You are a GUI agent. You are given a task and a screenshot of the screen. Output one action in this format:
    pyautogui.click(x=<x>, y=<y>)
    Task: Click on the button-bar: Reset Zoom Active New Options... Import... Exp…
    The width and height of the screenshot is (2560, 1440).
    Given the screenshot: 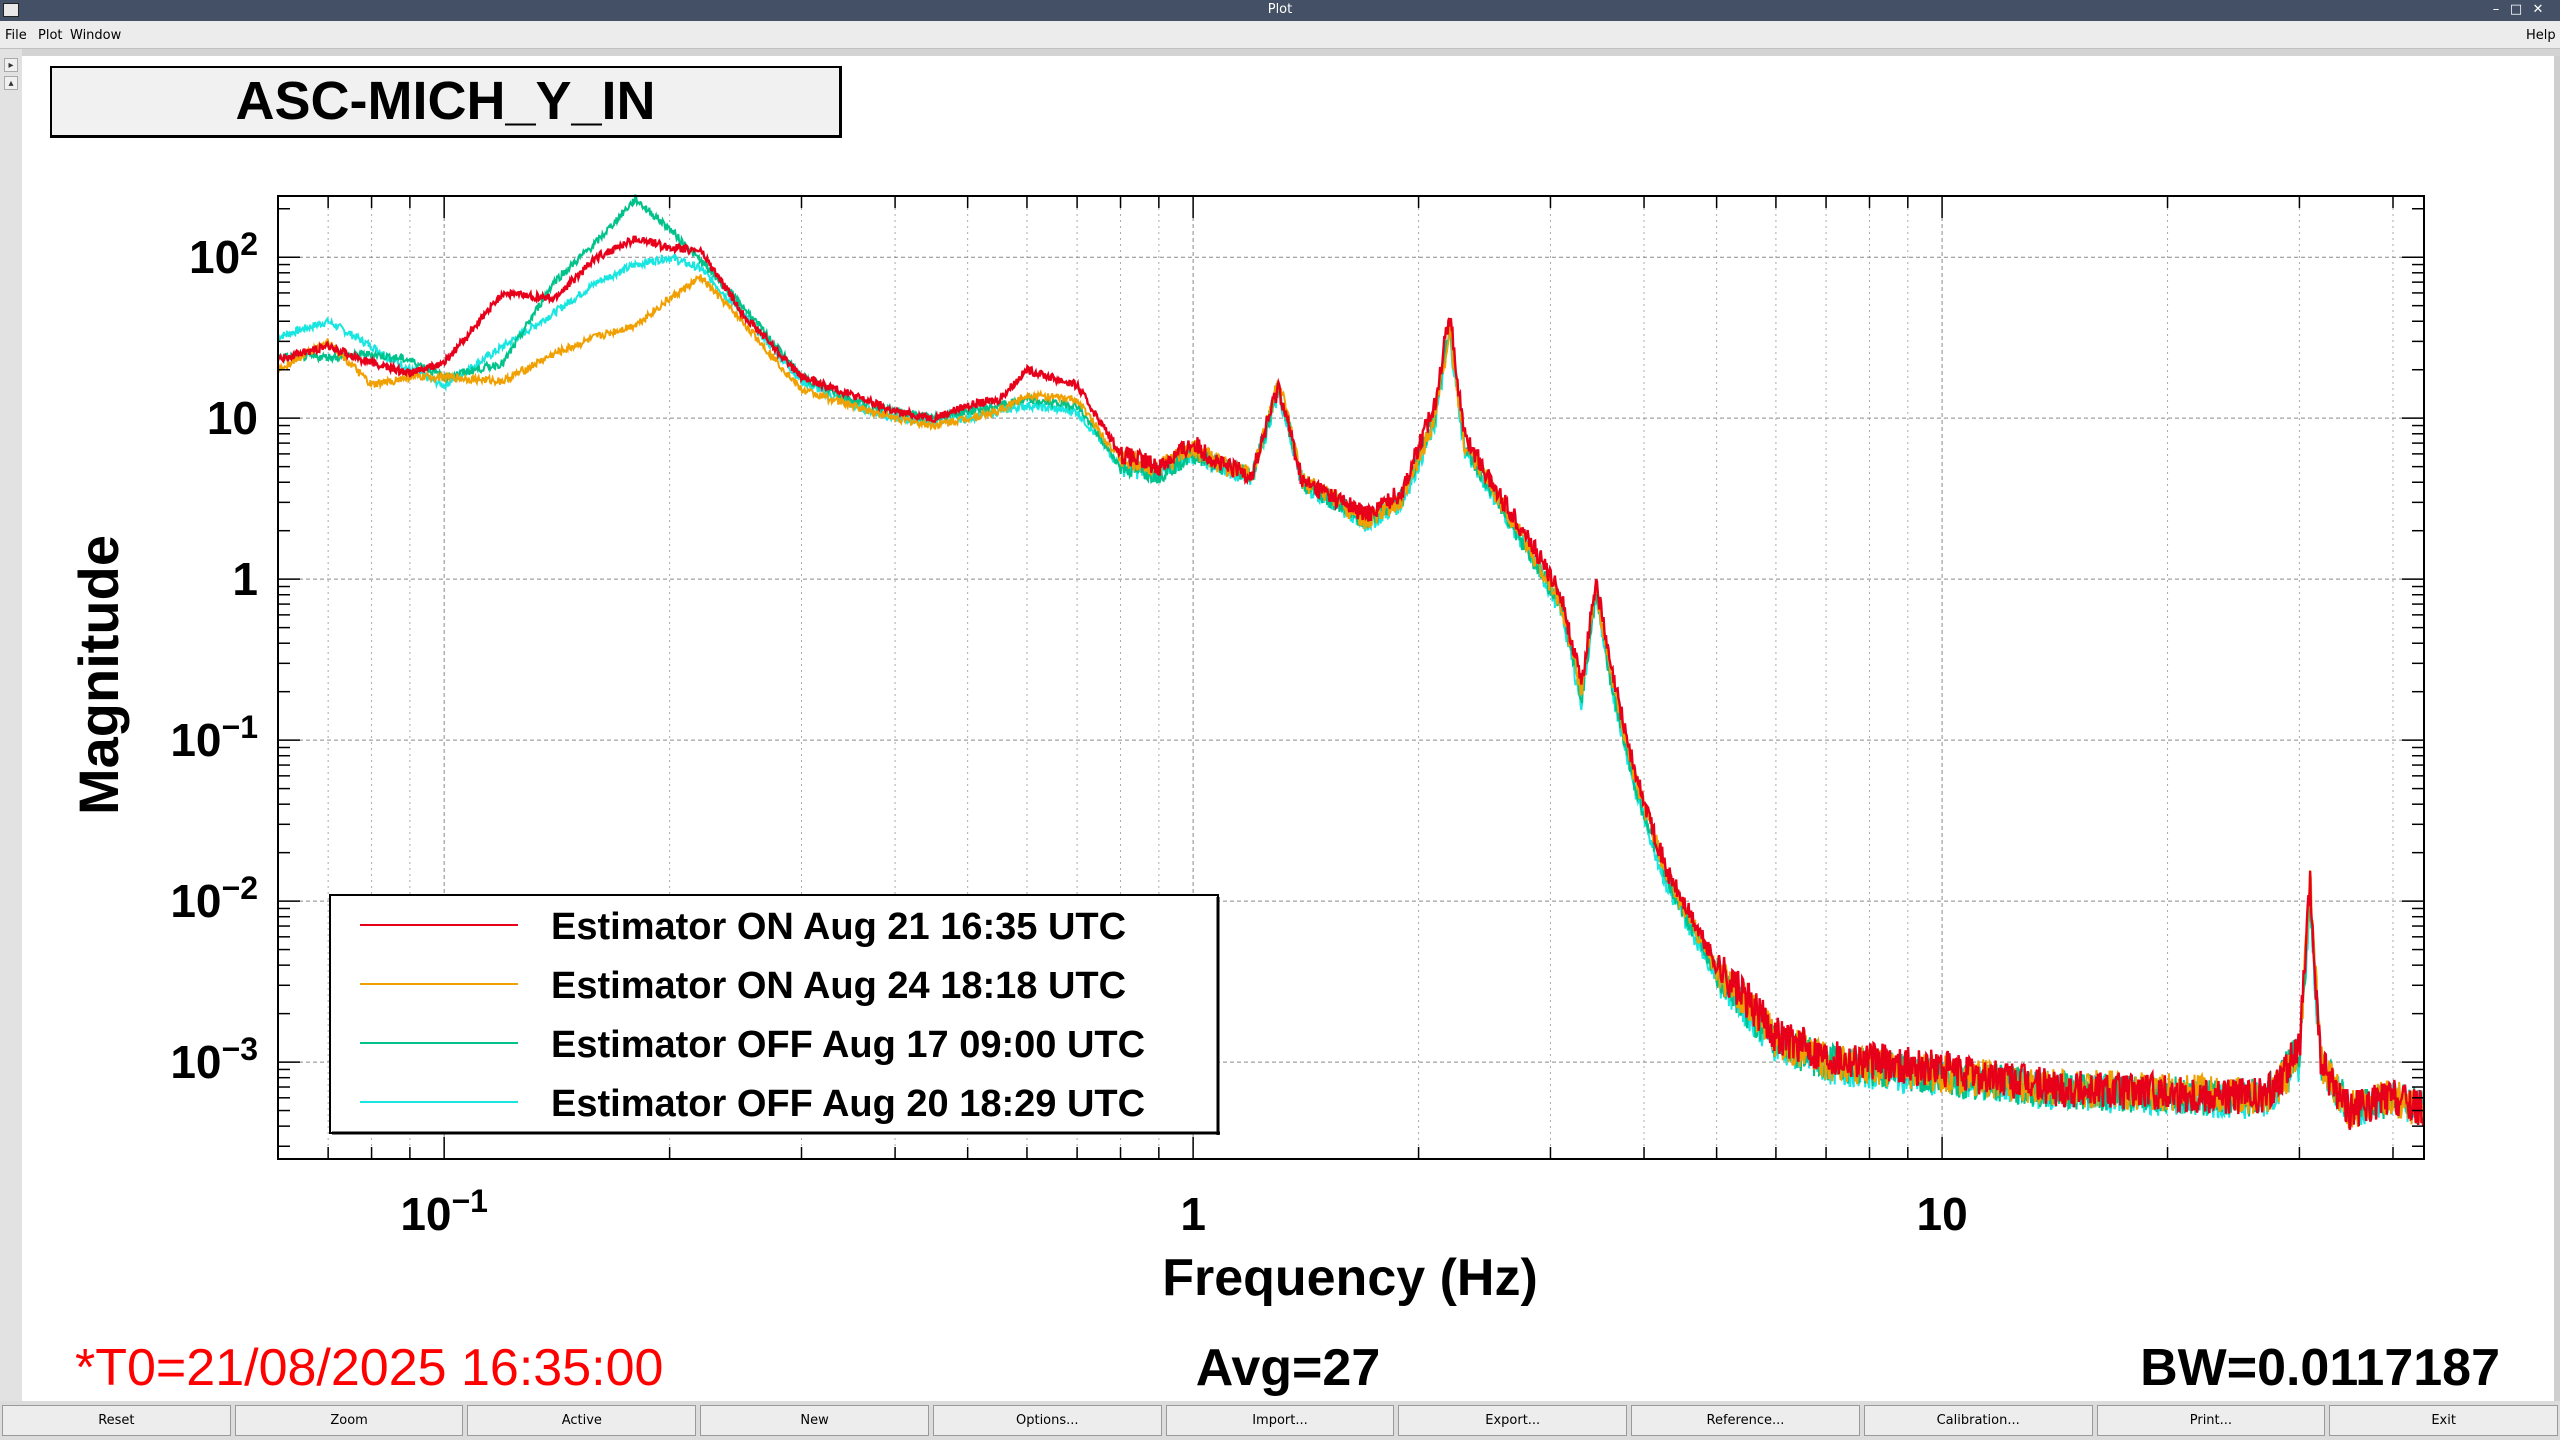 What is the action you would take?
    pyautogui.click(x=1280, y=1420)
    